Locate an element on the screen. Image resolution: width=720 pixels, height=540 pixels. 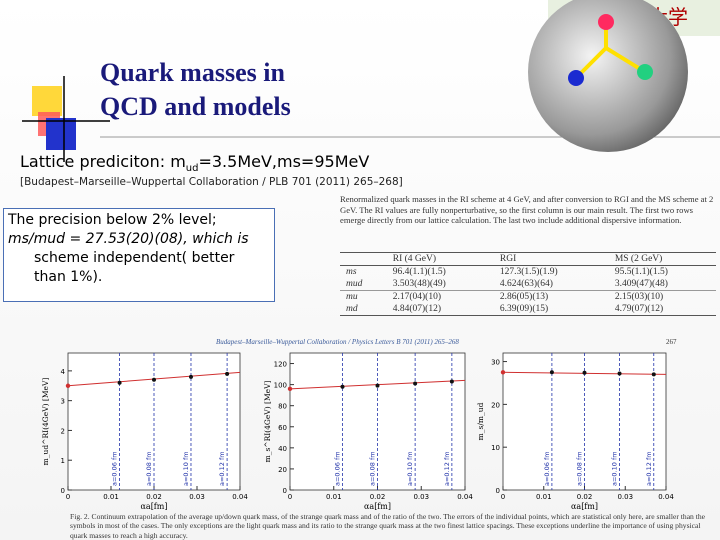
table-cell: 6.39(09)(15) is located at coordinates (524, 309).